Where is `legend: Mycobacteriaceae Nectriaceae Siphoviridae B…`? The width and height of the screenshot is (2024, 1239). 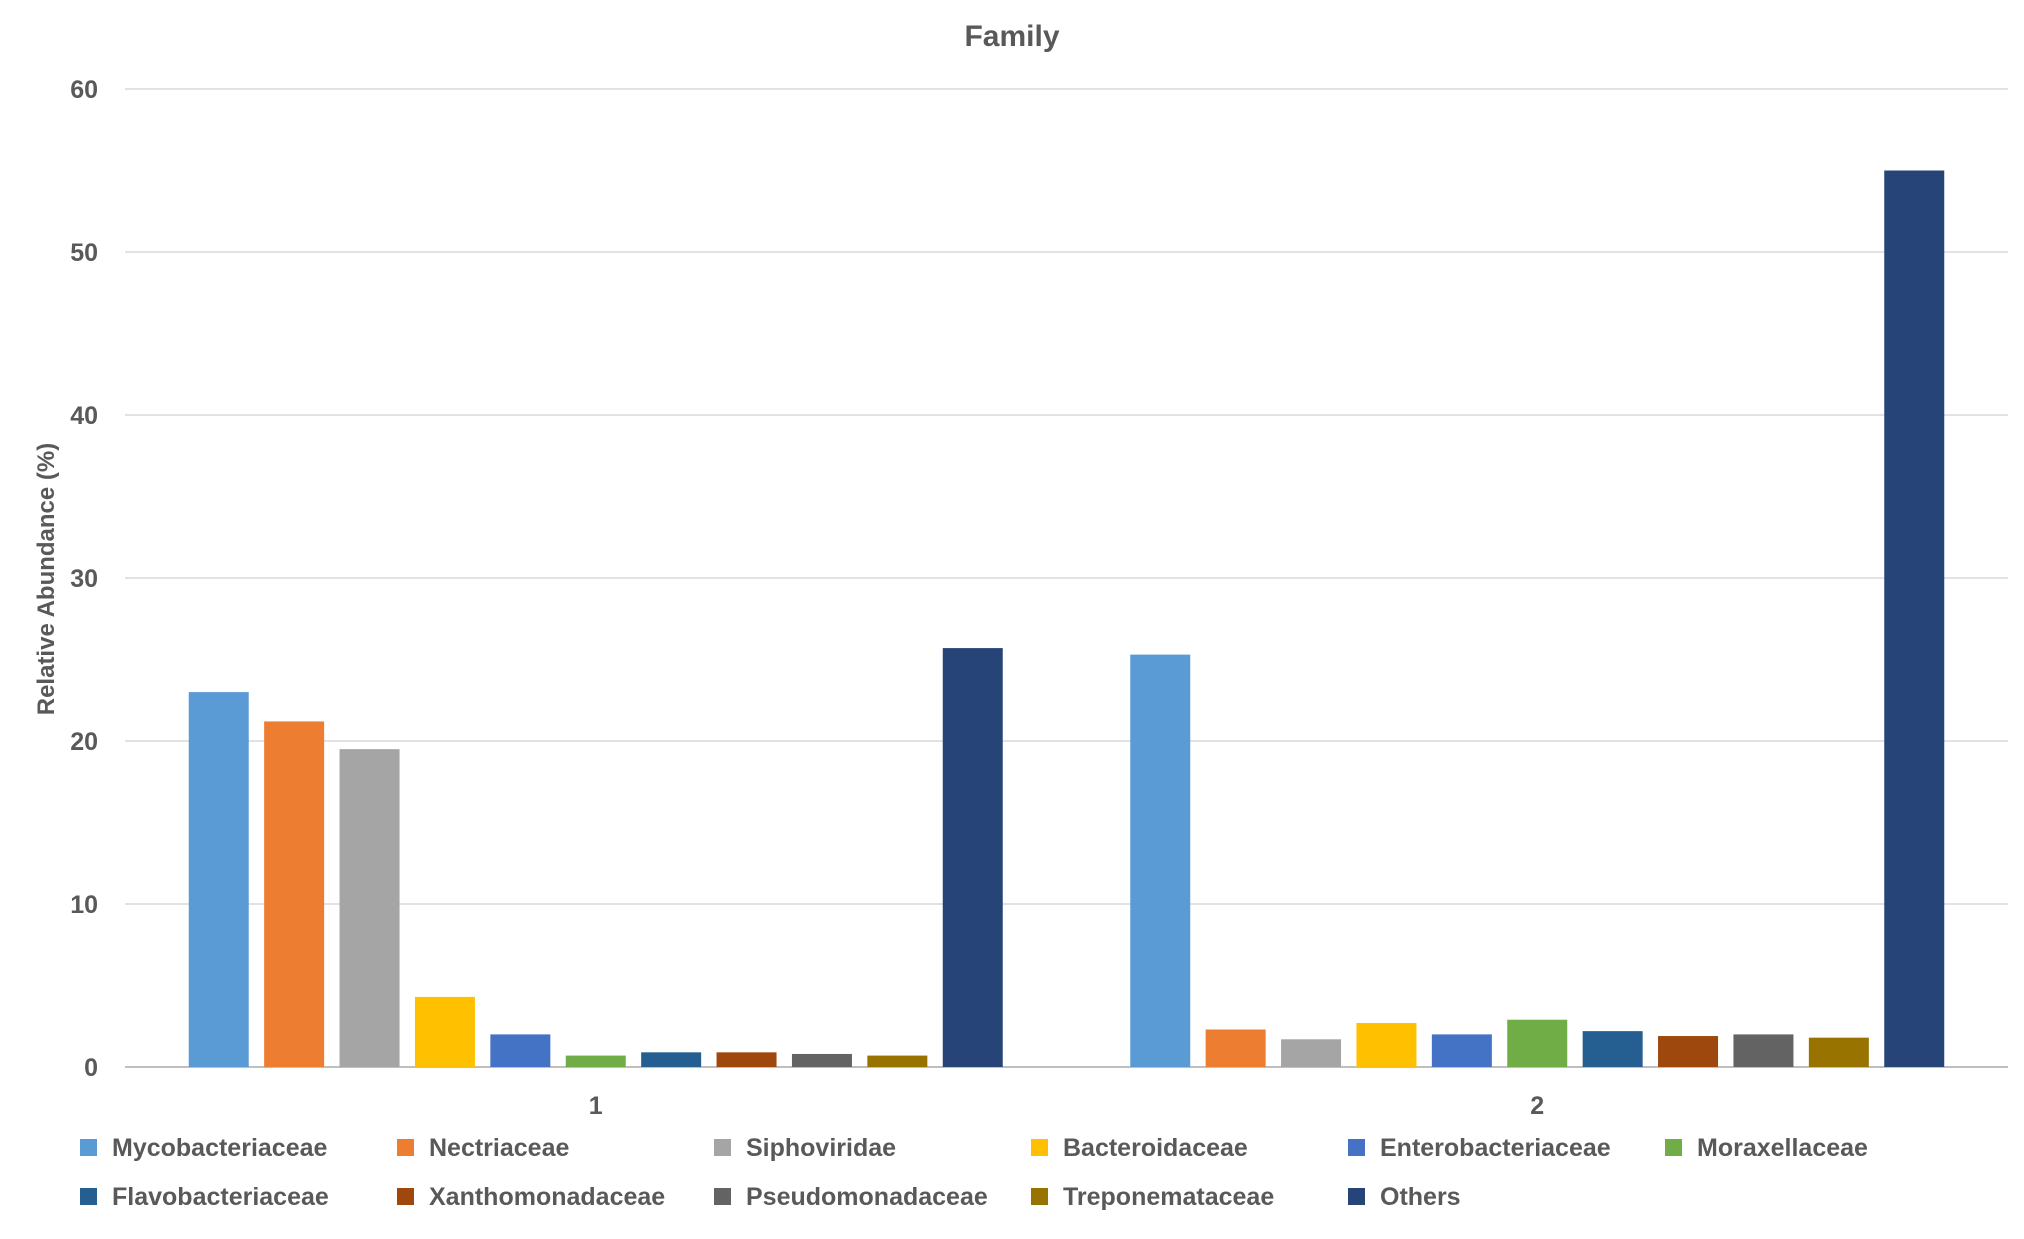 legend: Mycobacteriaceae Nectriaceae Siphoviridae B… is located at coordinates (974, 1172).